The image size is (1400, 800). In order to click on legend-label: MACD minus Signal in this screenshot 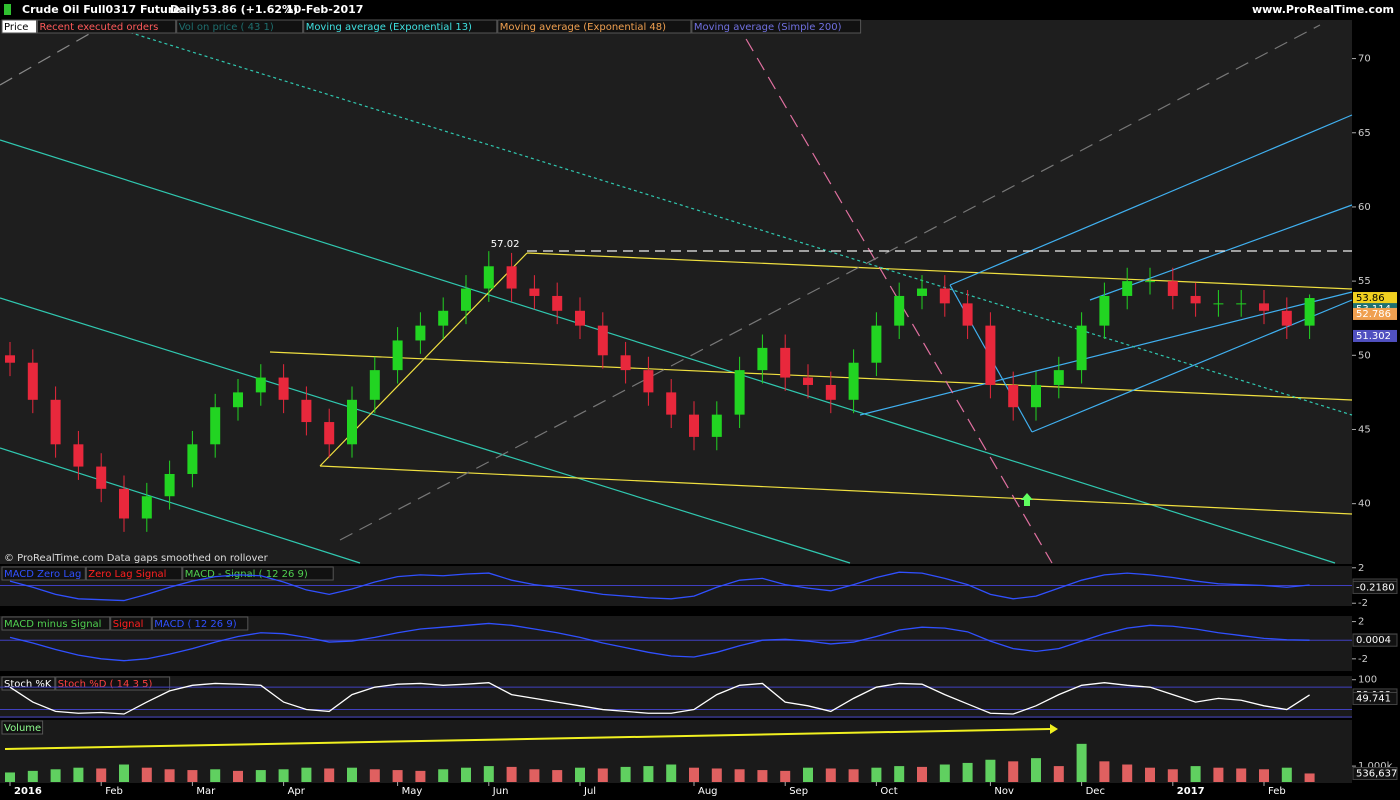, I will do `click(52, 624)`.